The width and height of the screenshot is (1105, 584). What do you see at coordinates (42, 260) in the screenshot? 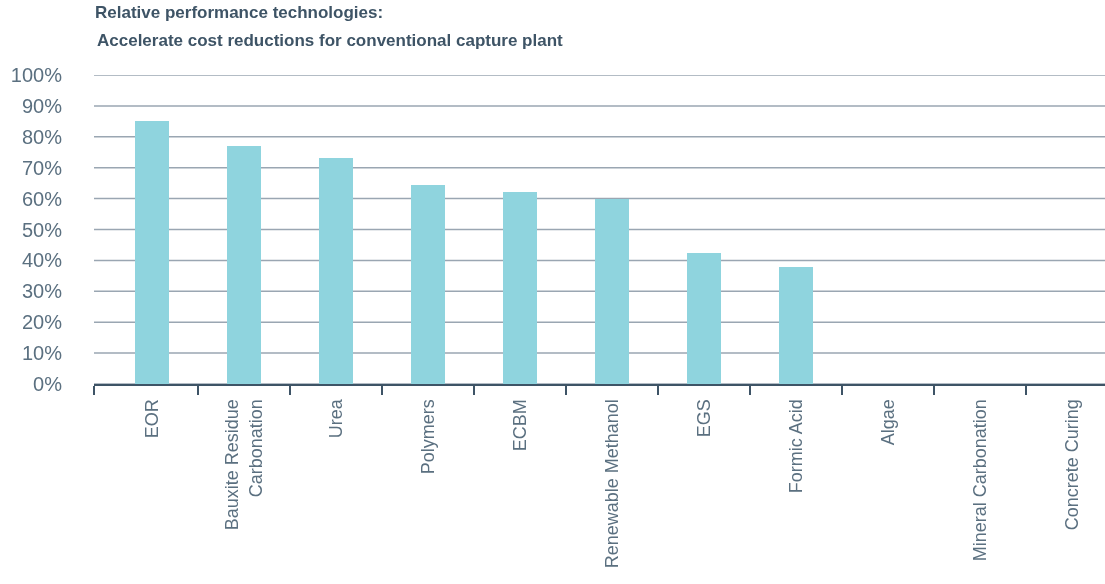
I see `y-tick-label: 40%` at bounding box center [42, 260].